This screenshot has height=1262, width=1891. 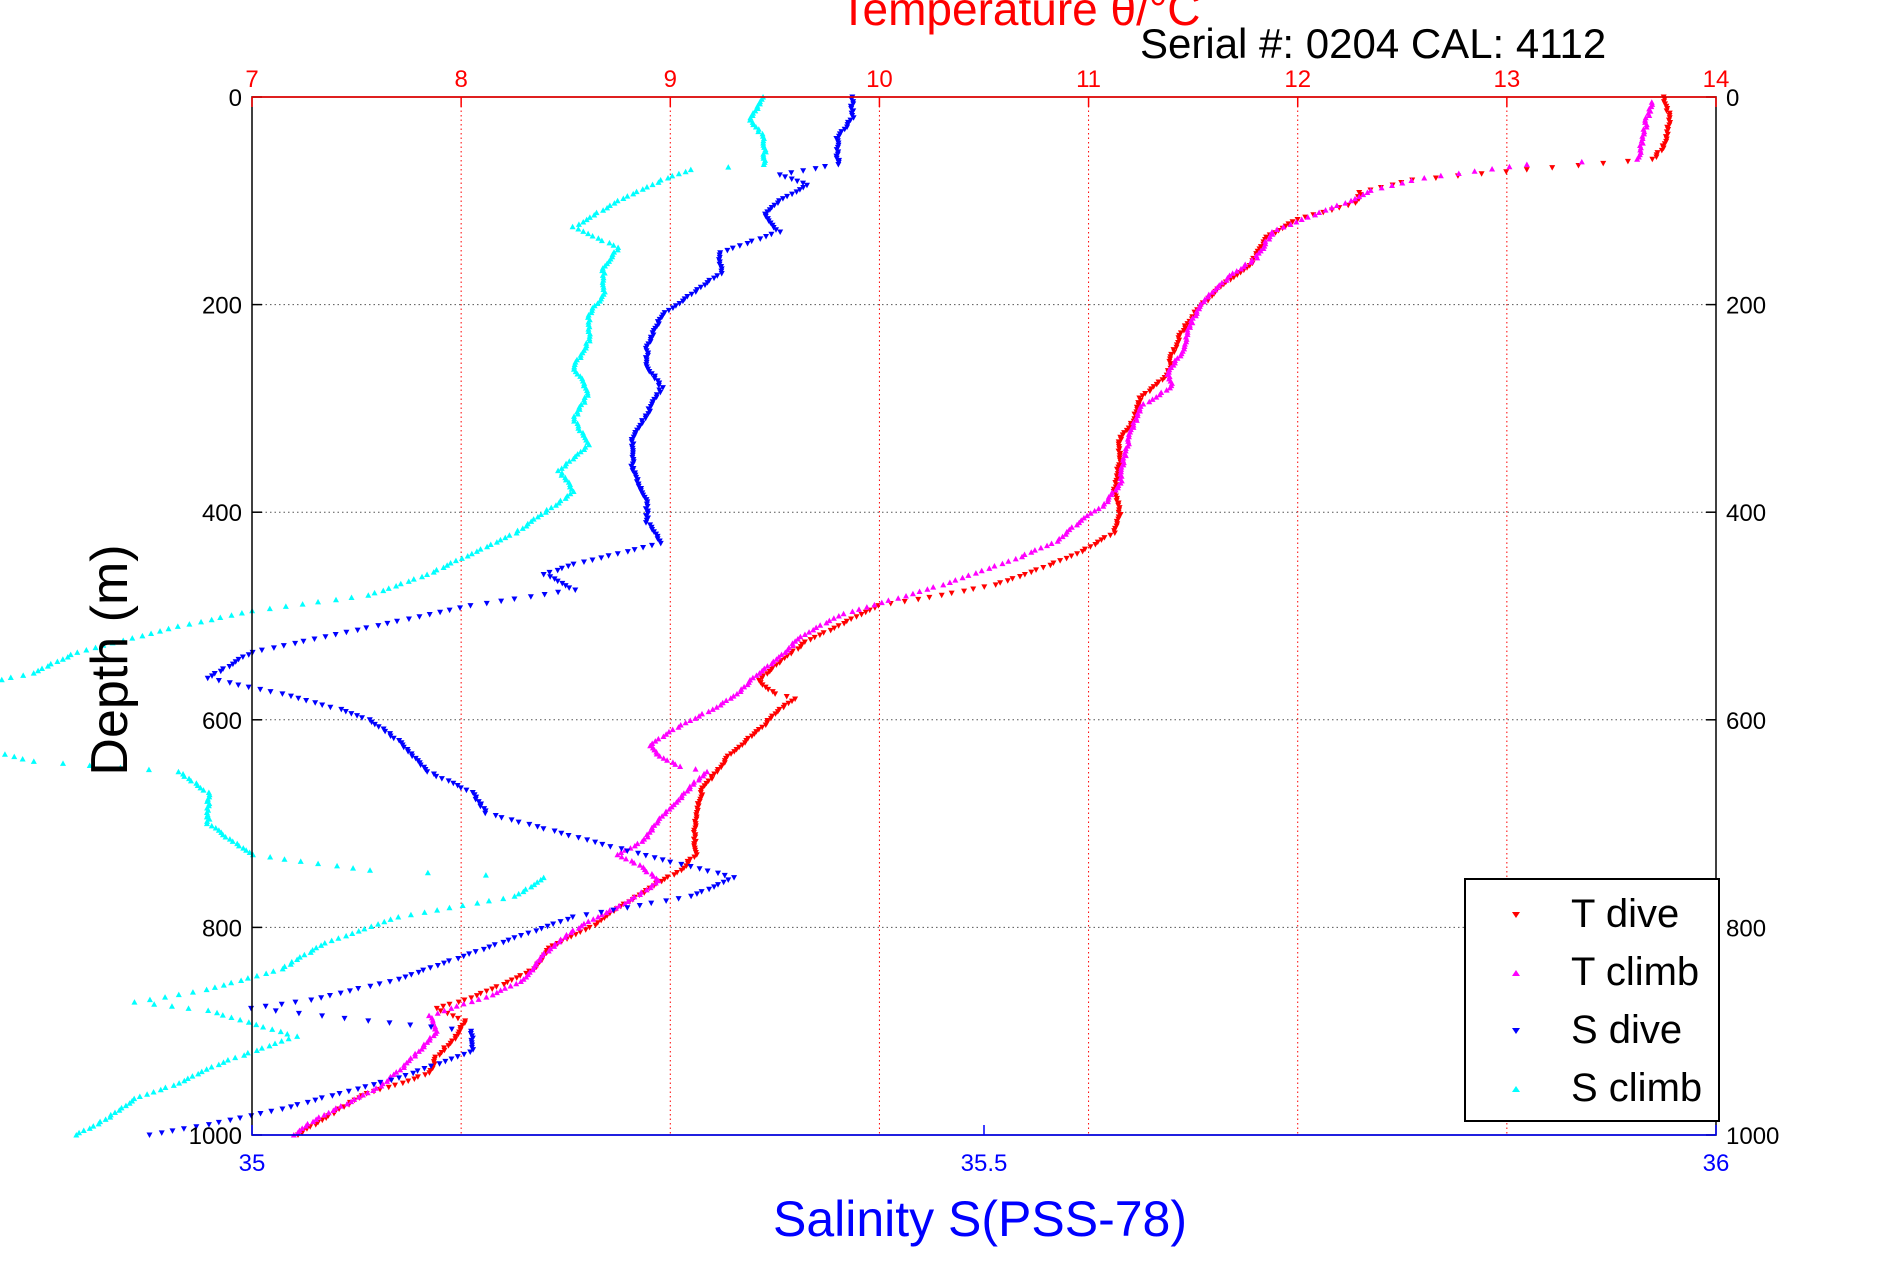 I want to click on y-axis-title: Depth (m), so click(x=110, y=660).